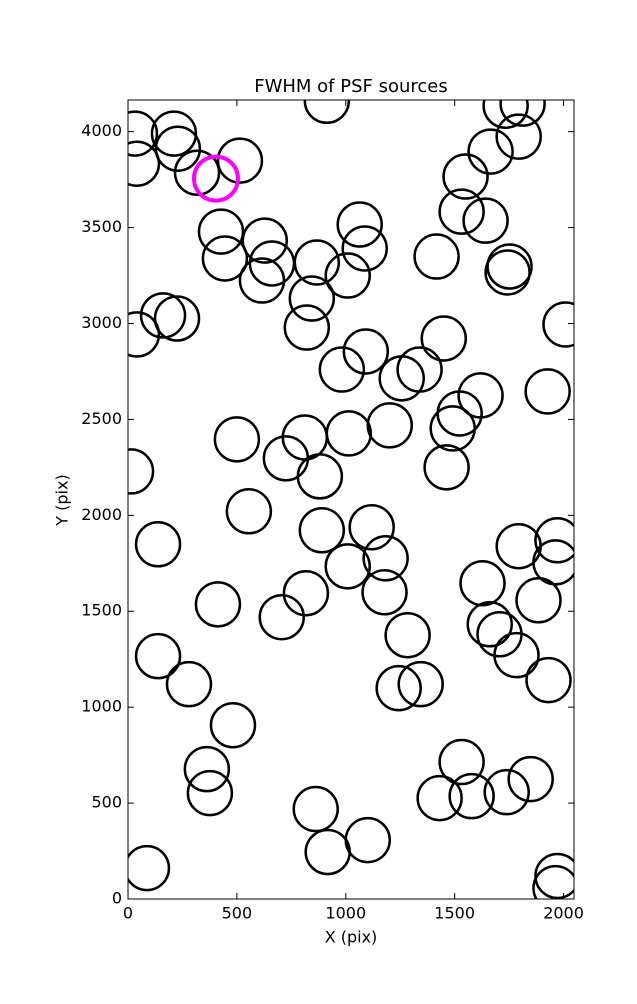 The height and width of the screenshot is (1004, 637). I want to click on x-tick-label: 1000, so click(345, 913).